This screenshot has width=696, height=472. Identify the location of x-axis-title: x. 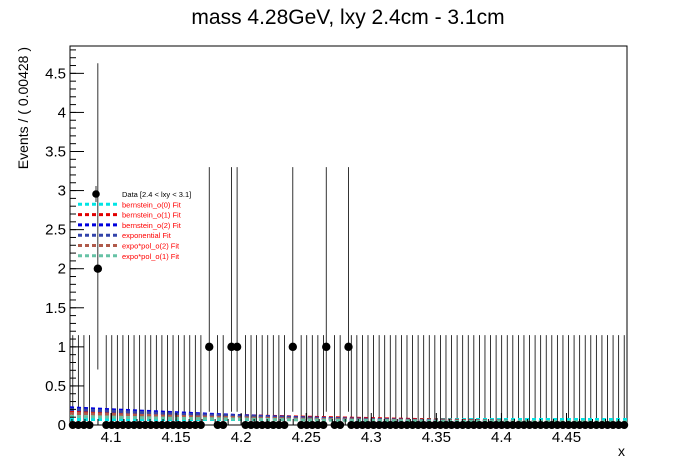
(621, 451).